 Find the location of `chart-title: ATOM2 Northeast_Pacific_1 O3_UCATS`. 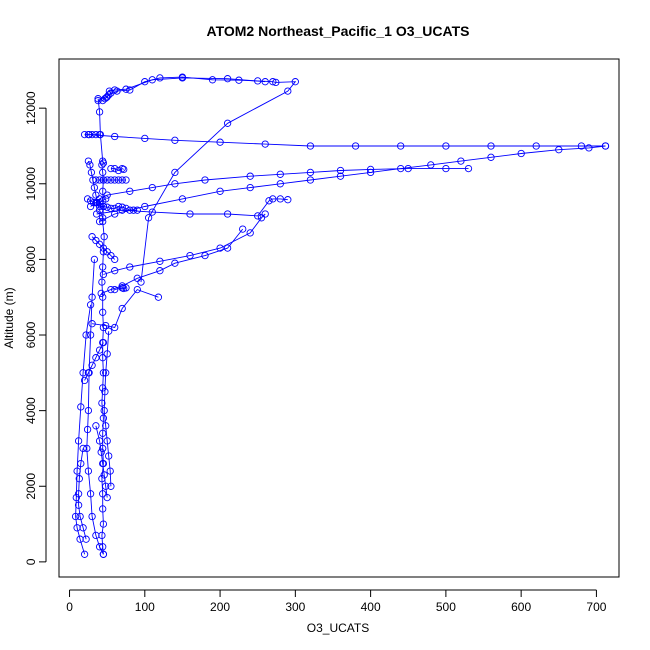

chart-title: ATOM2 Northeast_Pacific_1 O3_UCATS is located at coordinates (338, 31).